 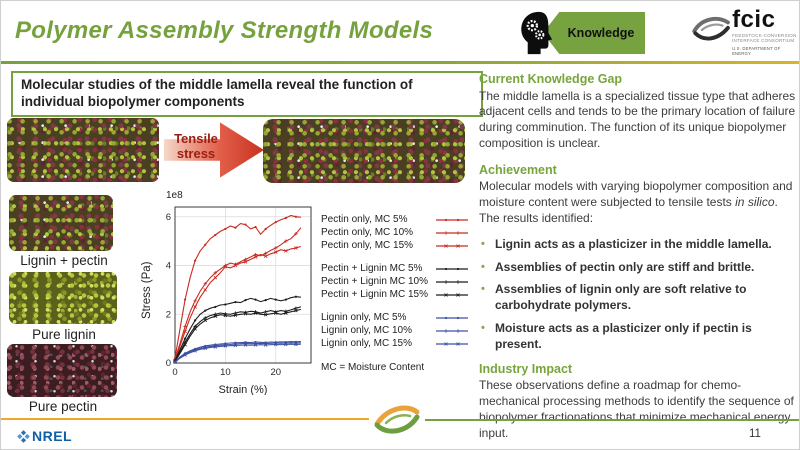 I want to click on svg-text: 10, so click(x=225, y=372).